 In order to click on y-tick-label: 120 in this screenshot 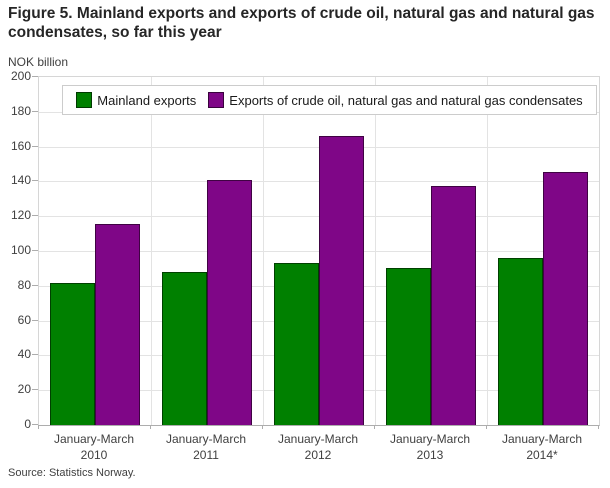, I will do `click(20, 215)`.